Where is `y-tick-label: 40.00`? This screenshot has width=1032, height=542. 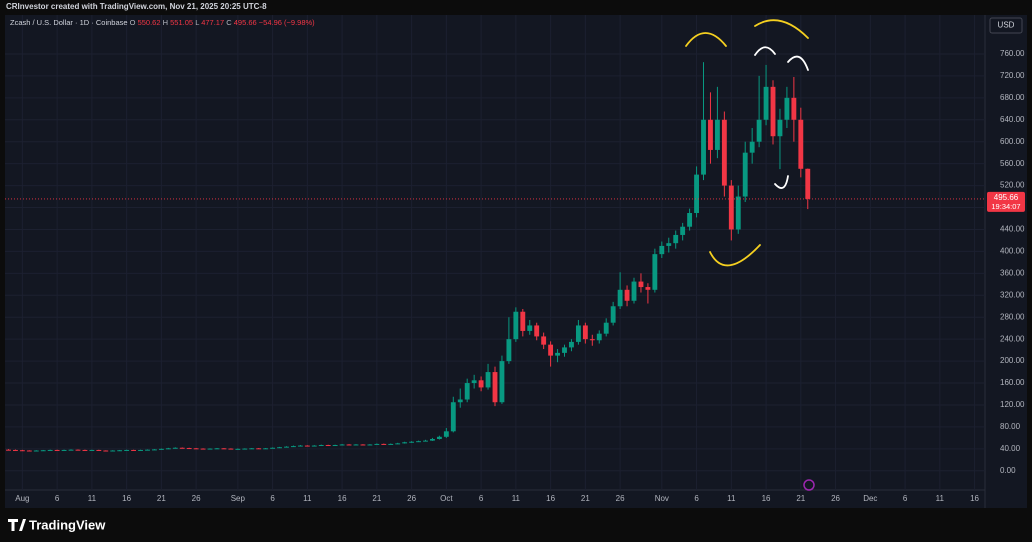 y-tick-label: 40.00 is located at coordinates (1010, 448).